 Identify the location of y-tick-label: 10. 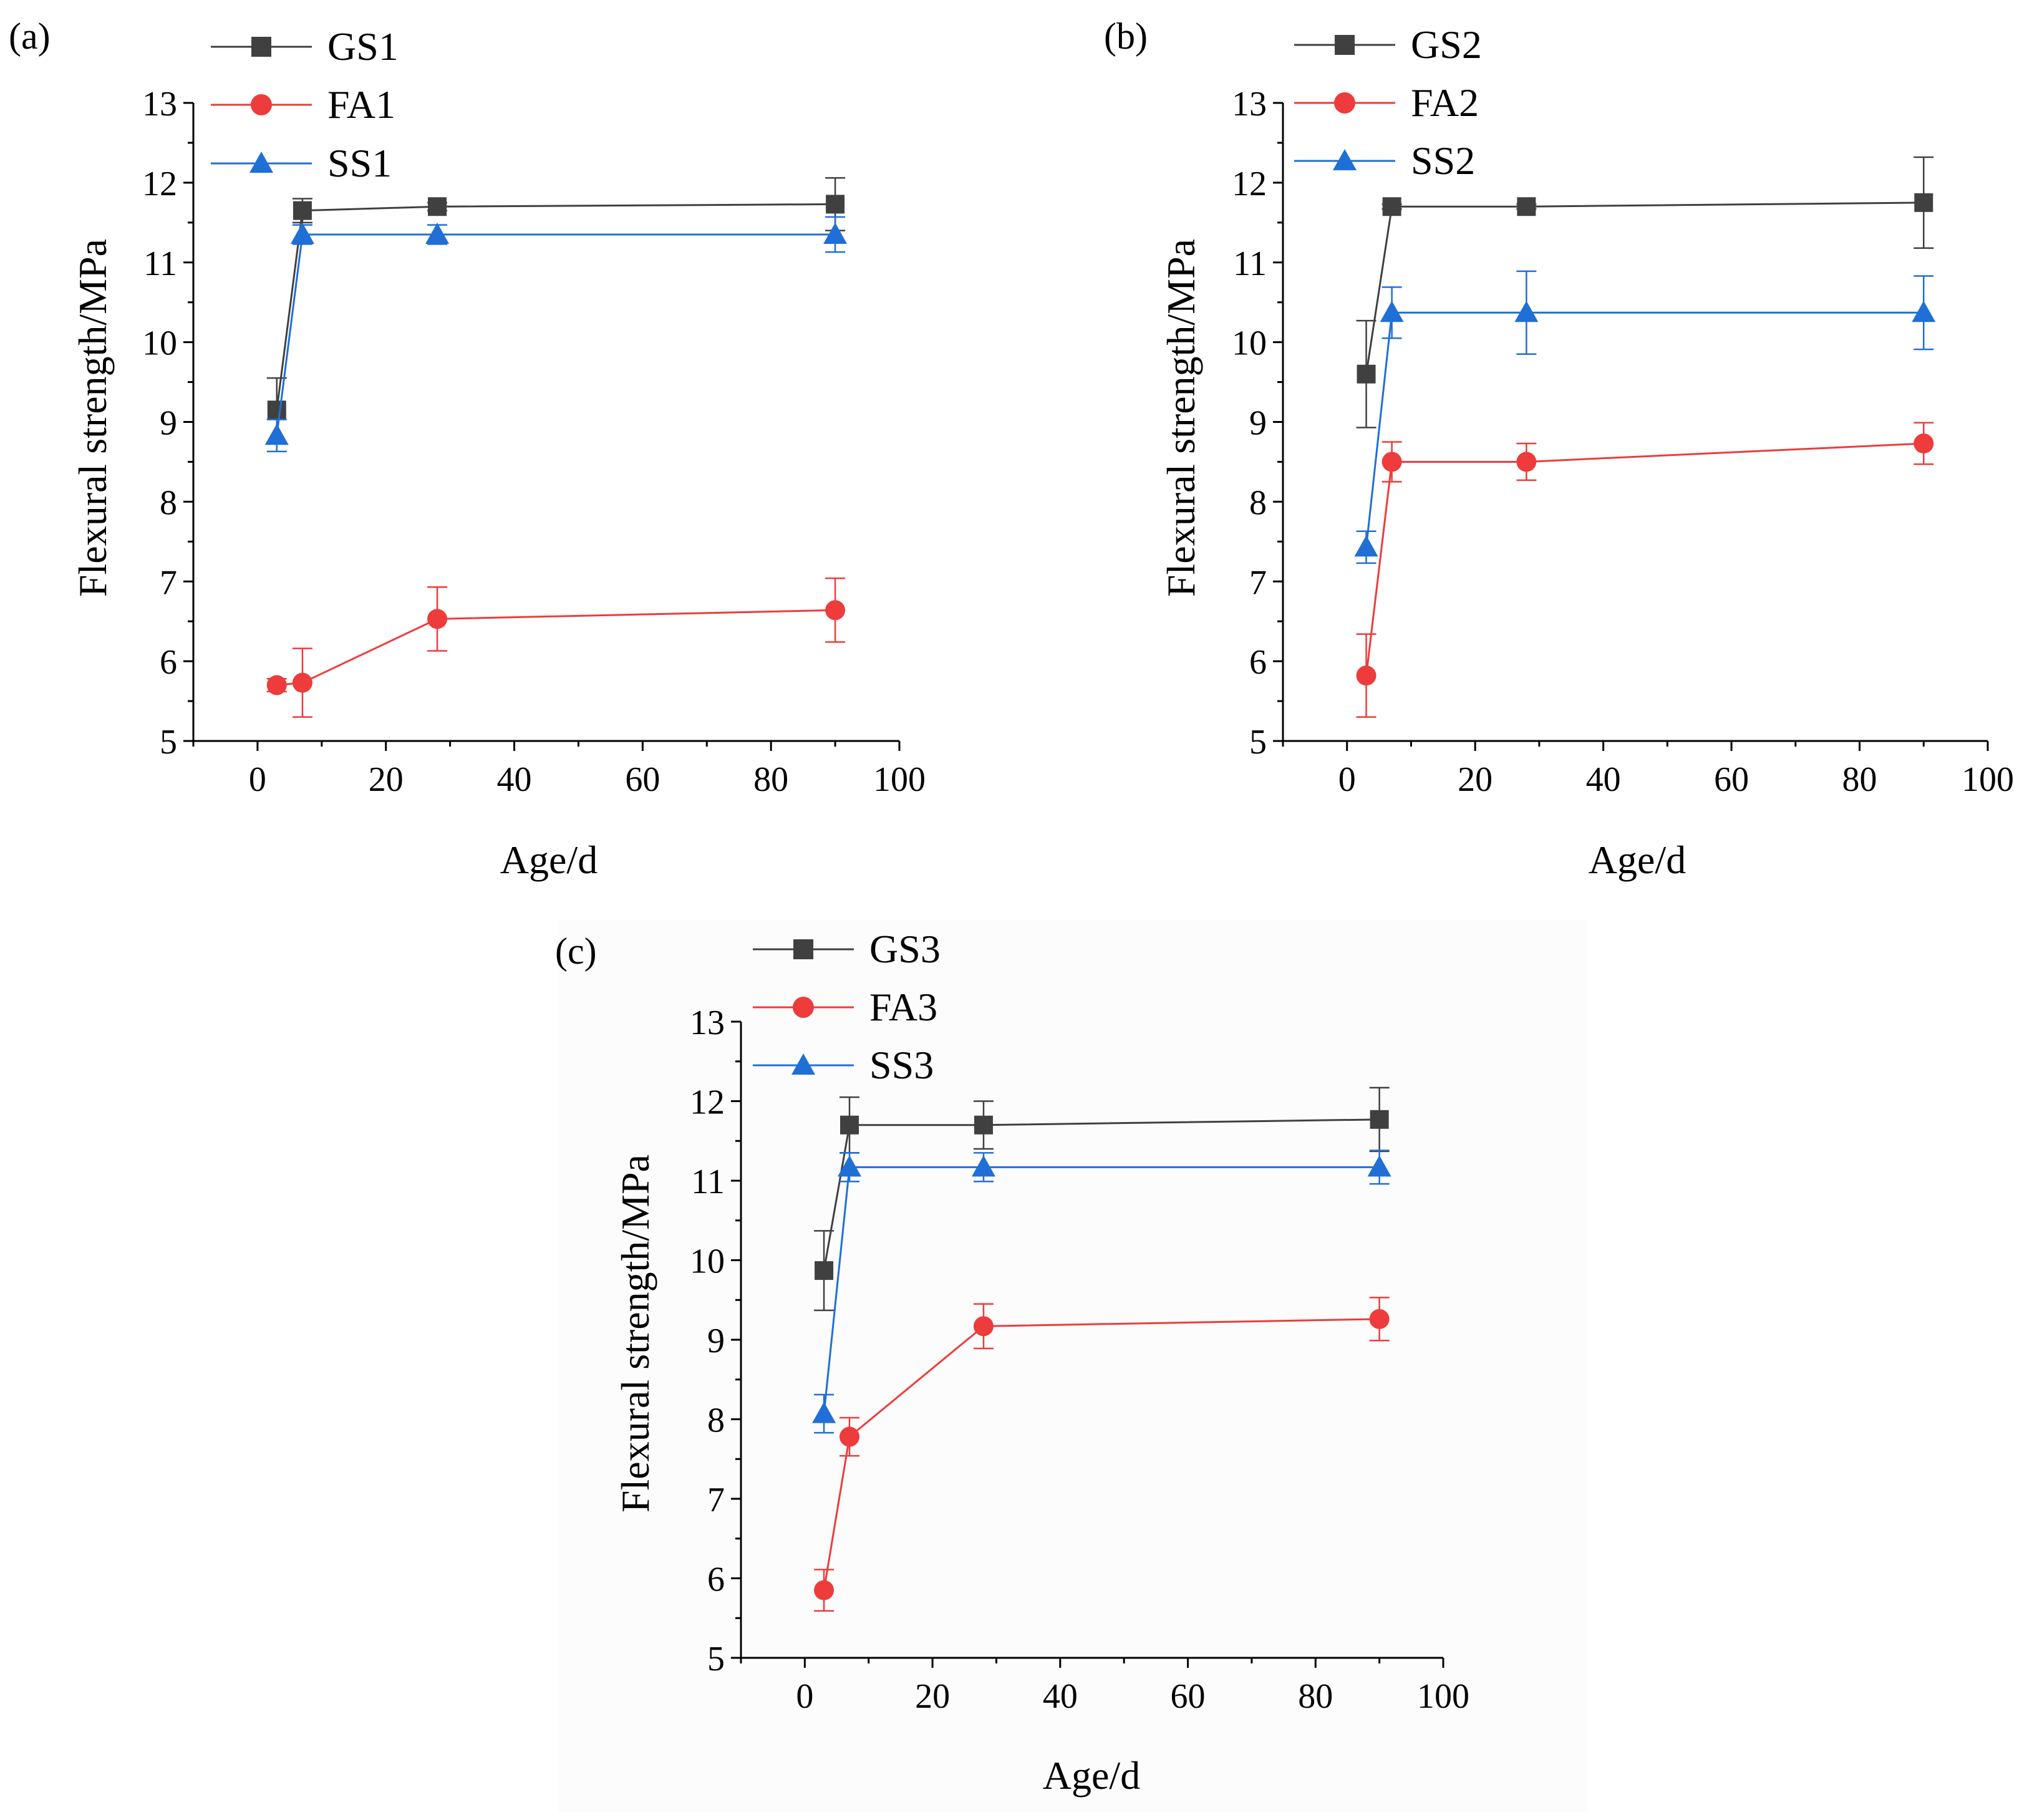
(1249, 344).